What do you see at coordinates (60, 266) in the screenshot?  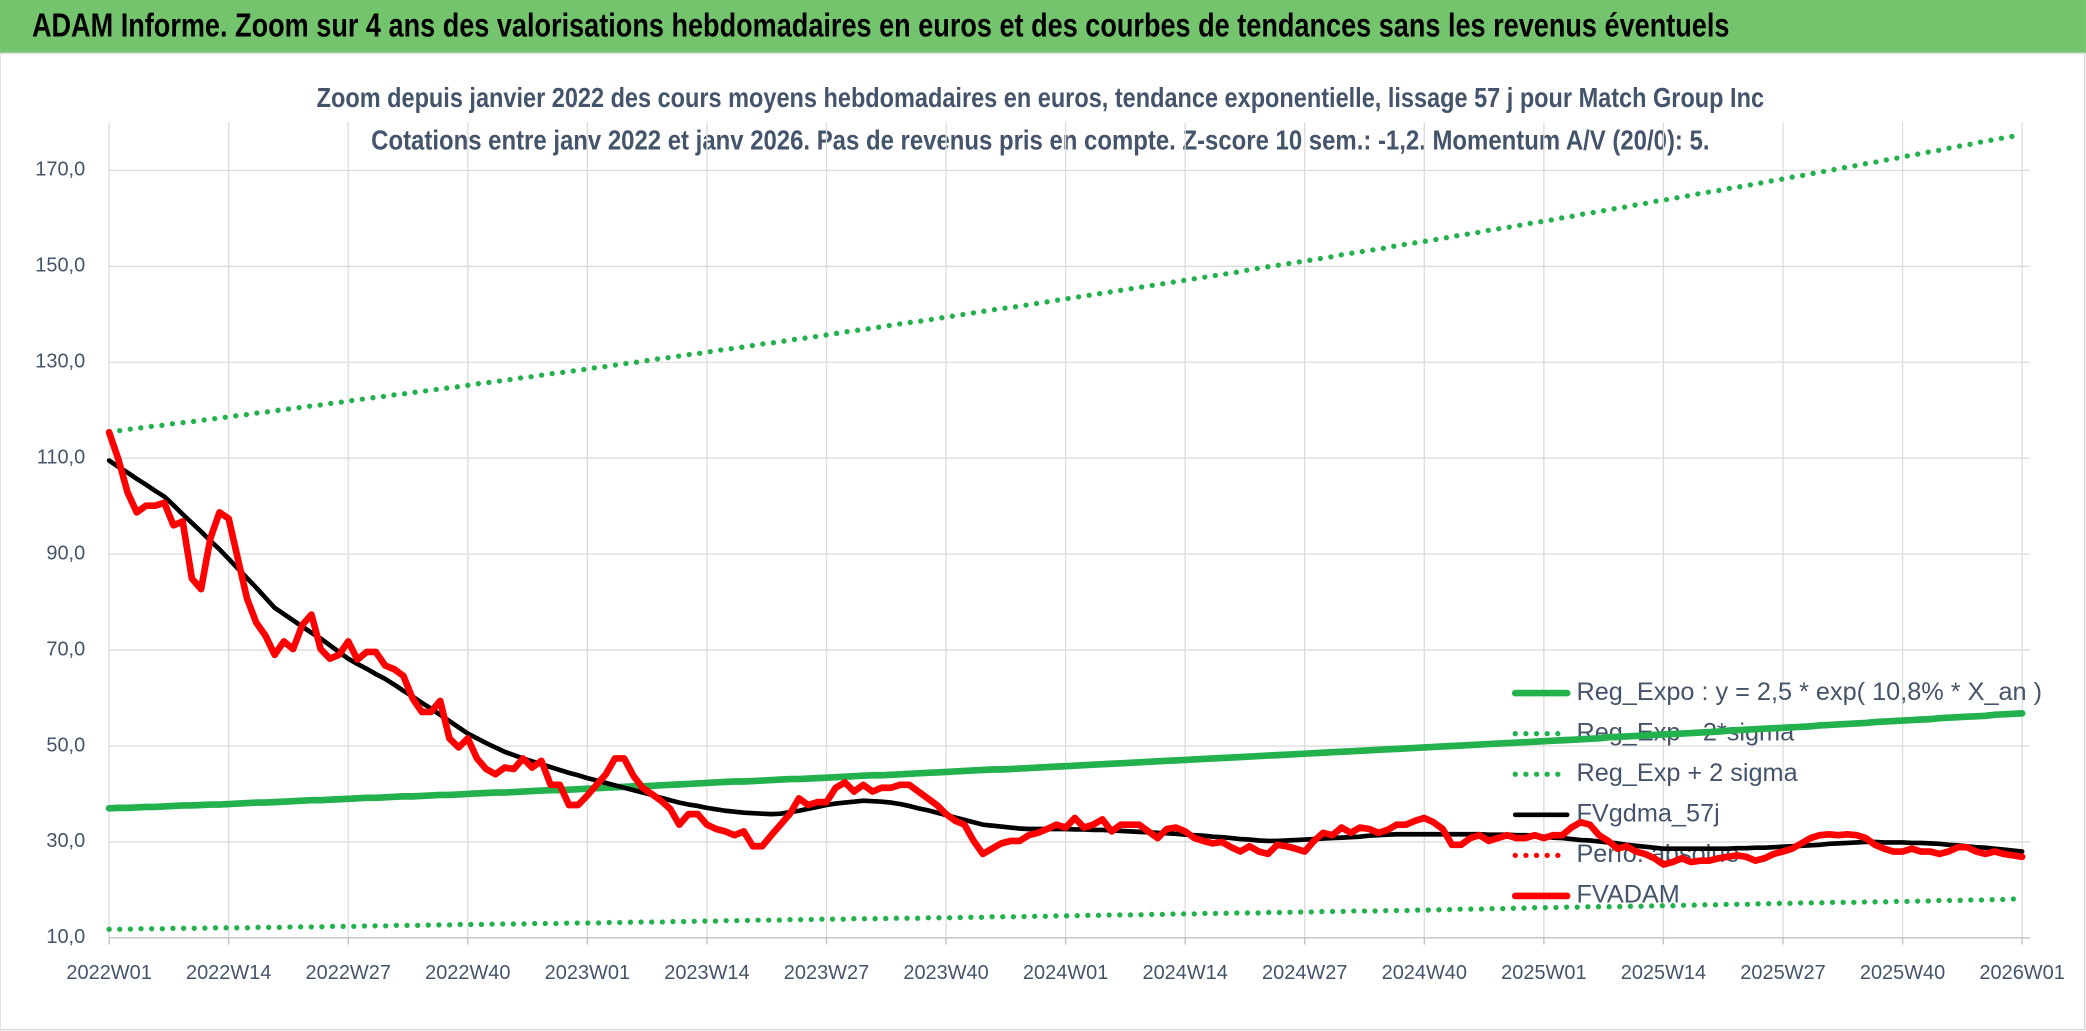 I see `y-tick-label: 150,0` at bounding box center [60, 266].